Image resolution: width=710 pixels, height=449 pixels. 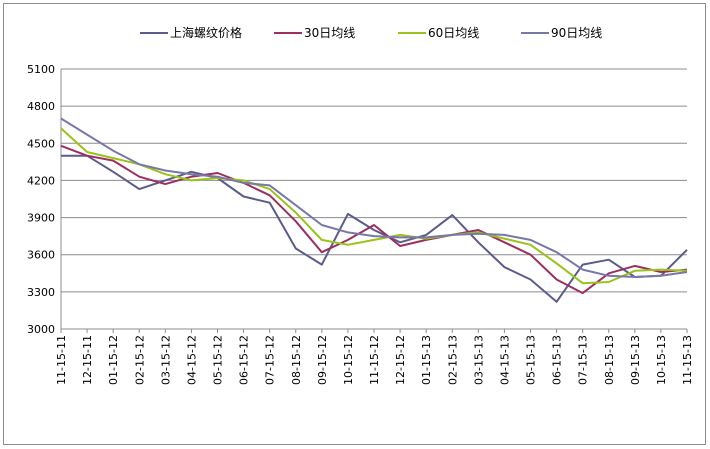 I want to click on x-tick-label: 10-15-12, so click(x=348, y=360).